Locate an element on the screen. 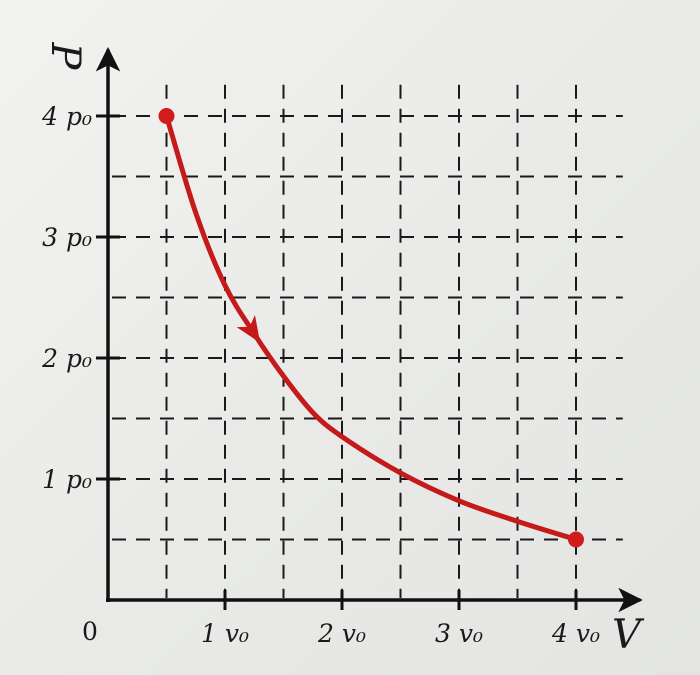 This screenshot has height=675, width=700. x-tick-label: 1 v₀ is located at coordinates (225, 633).